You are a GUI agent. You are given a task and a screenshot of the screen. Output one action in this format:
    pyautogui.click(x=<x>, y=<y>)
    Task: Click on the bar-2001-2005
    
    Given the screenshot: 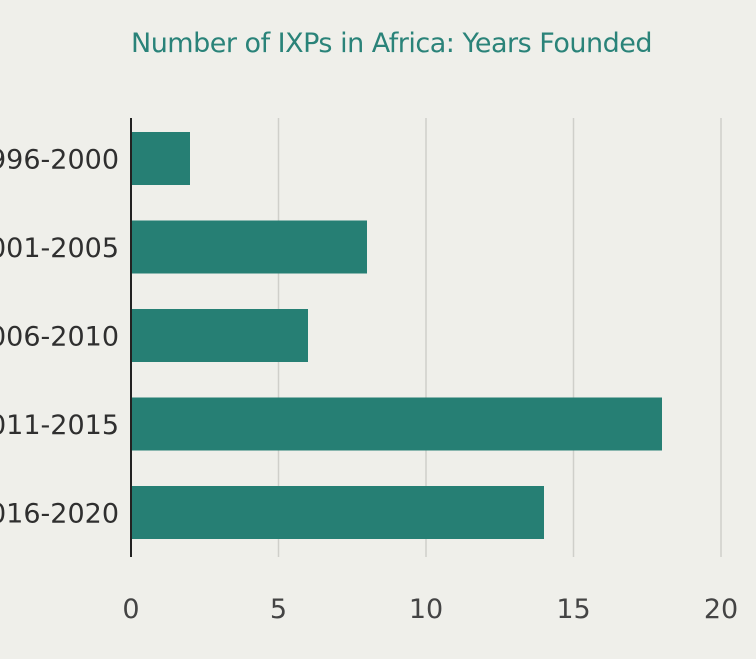 What is the action you would take?
    pyautogui.click(x=249, y=247)
    